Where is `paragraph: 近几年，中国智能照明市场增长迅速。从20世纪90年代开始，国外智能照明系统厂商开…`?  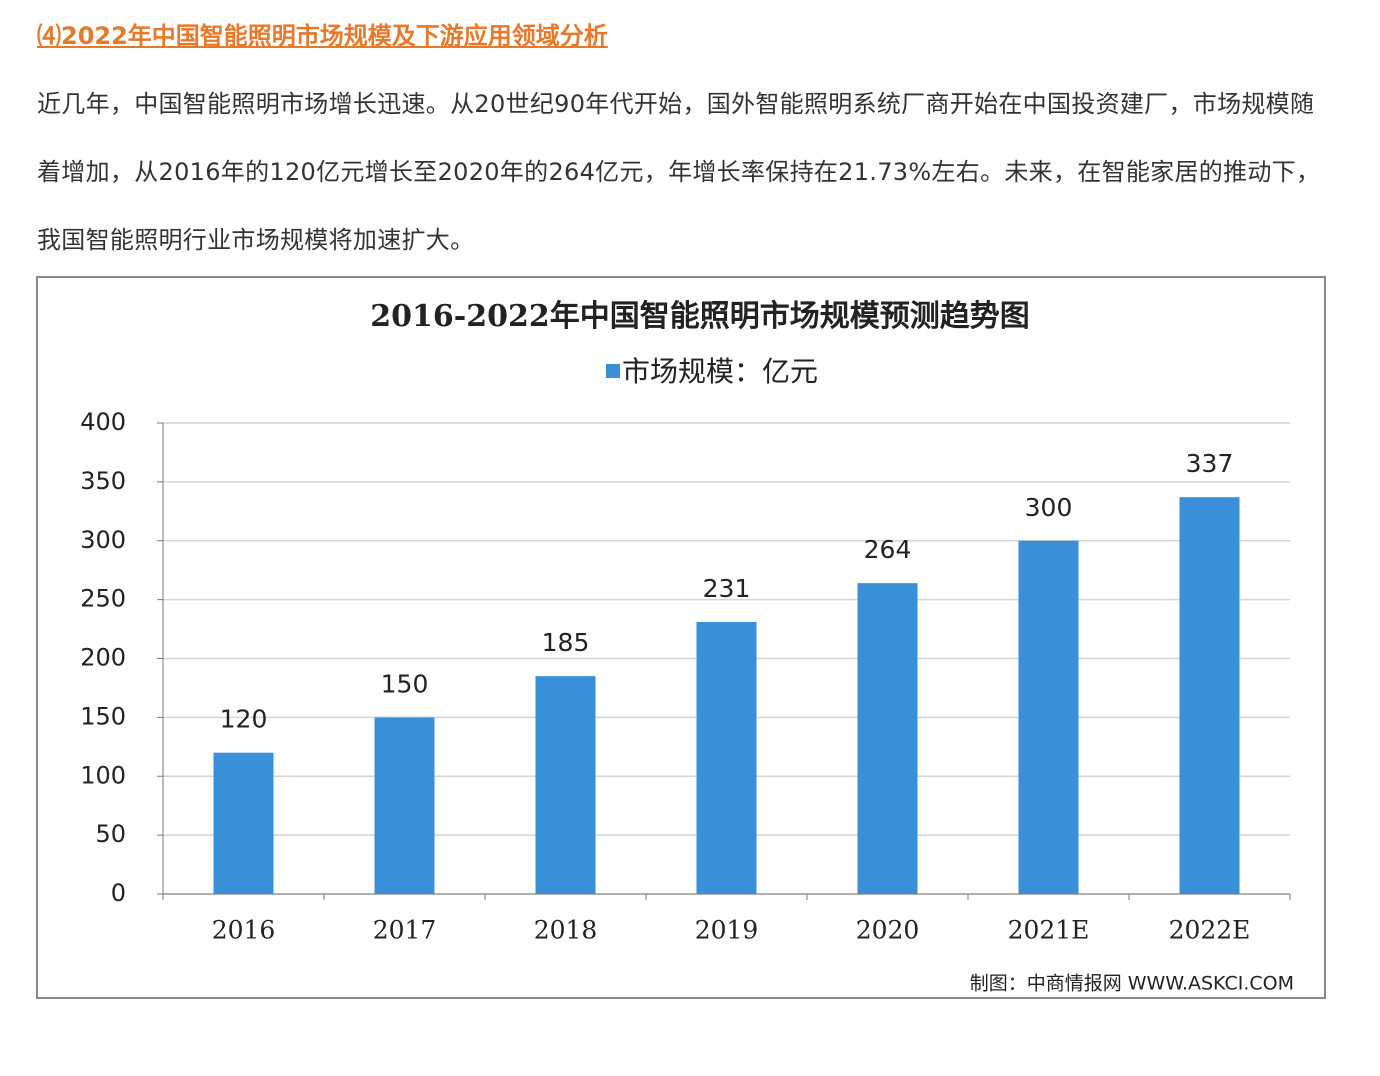
paragraph: 近几年，中国智能照明市场增长迅速。从20世纪90年代开始，国外智能照明系统厂商开… is located at coordinates (679, 172).